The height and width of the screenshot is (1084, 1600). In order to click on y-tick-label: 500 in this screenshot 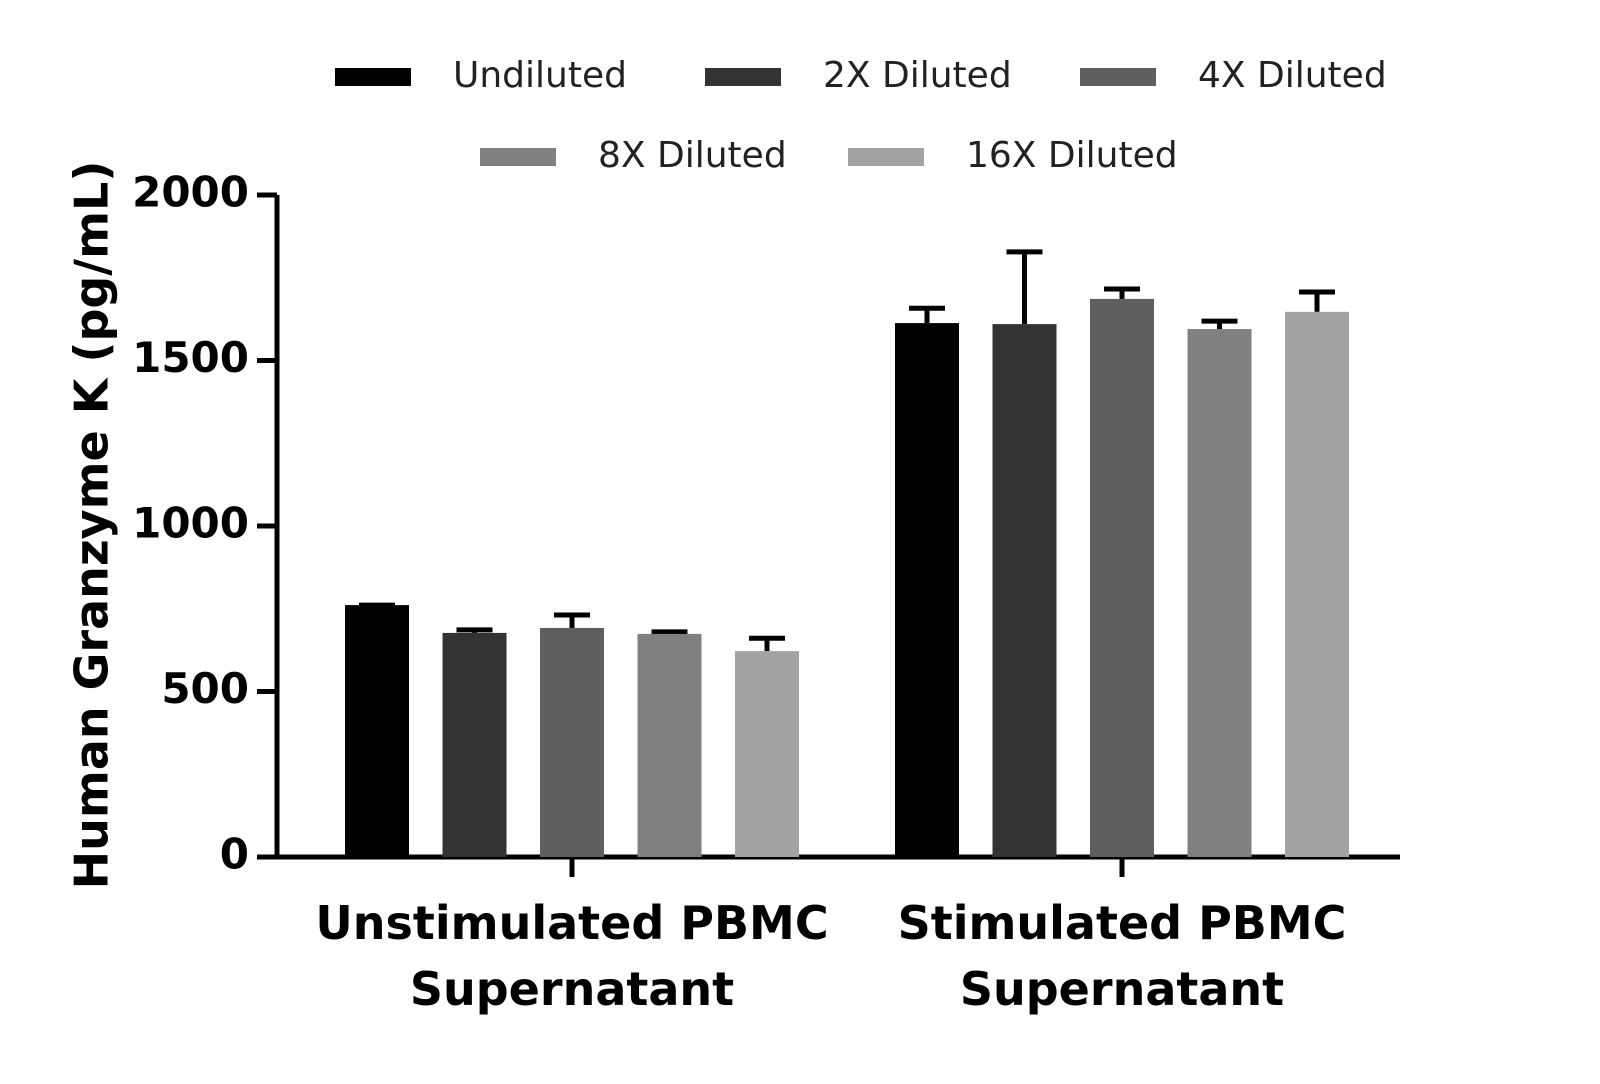, I will do `click(205, 688)`.